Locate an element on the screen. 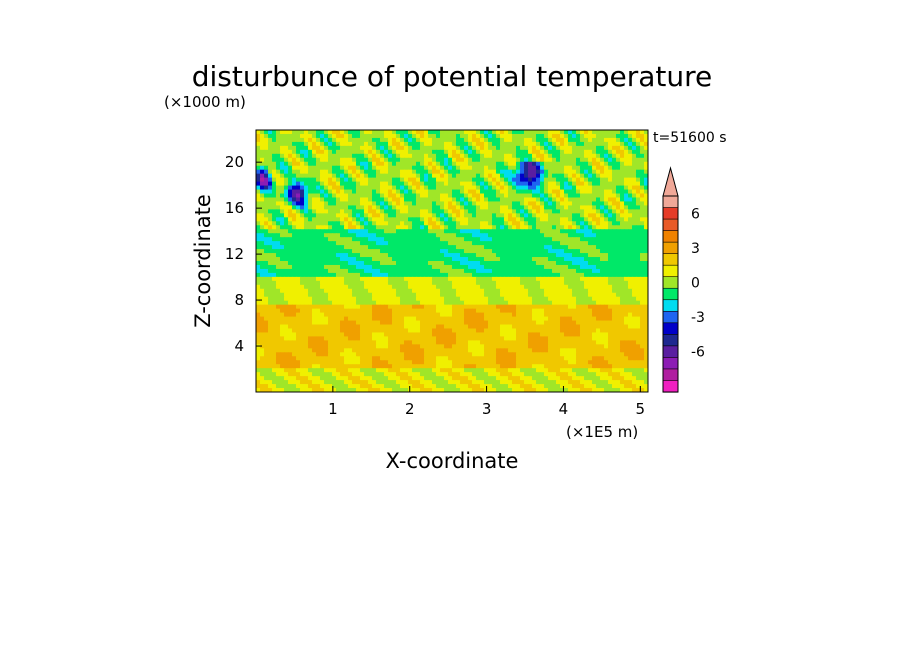 This screenshot has width=904, height=654. colorbar-tick-label: 0 is located at coordinates (695, 284).